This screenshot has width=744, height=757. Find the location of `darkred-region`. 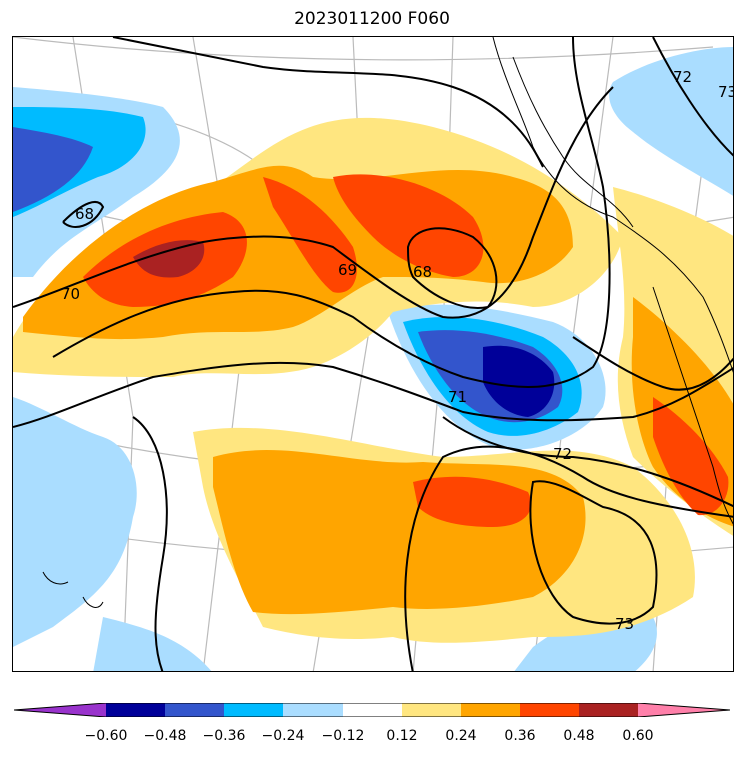

darkred-region is located at coordinates (169, 259).